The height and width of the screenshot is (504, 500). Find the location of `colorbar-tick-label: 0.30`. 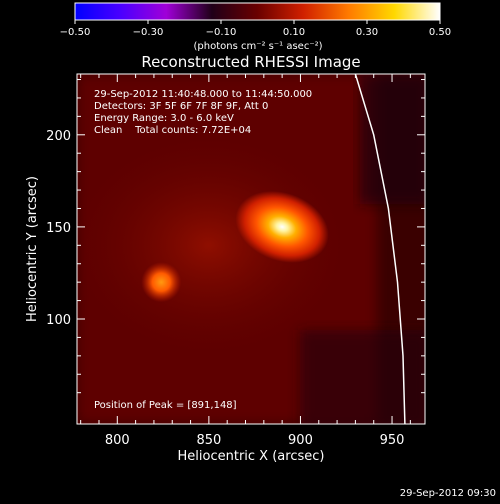

colorbar-tick-label: 0.30 is located at coordinates (367, 32).